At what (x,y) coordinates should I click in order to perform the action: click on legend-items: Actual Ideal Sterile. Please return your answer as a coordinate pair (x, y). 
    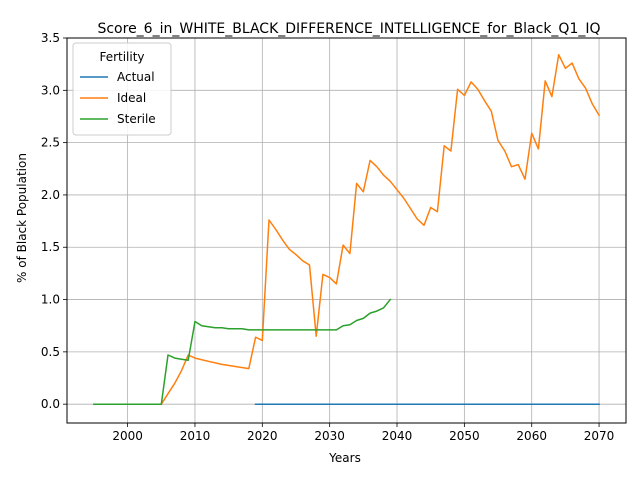
    Looking at the image, I should click on (118, 98).